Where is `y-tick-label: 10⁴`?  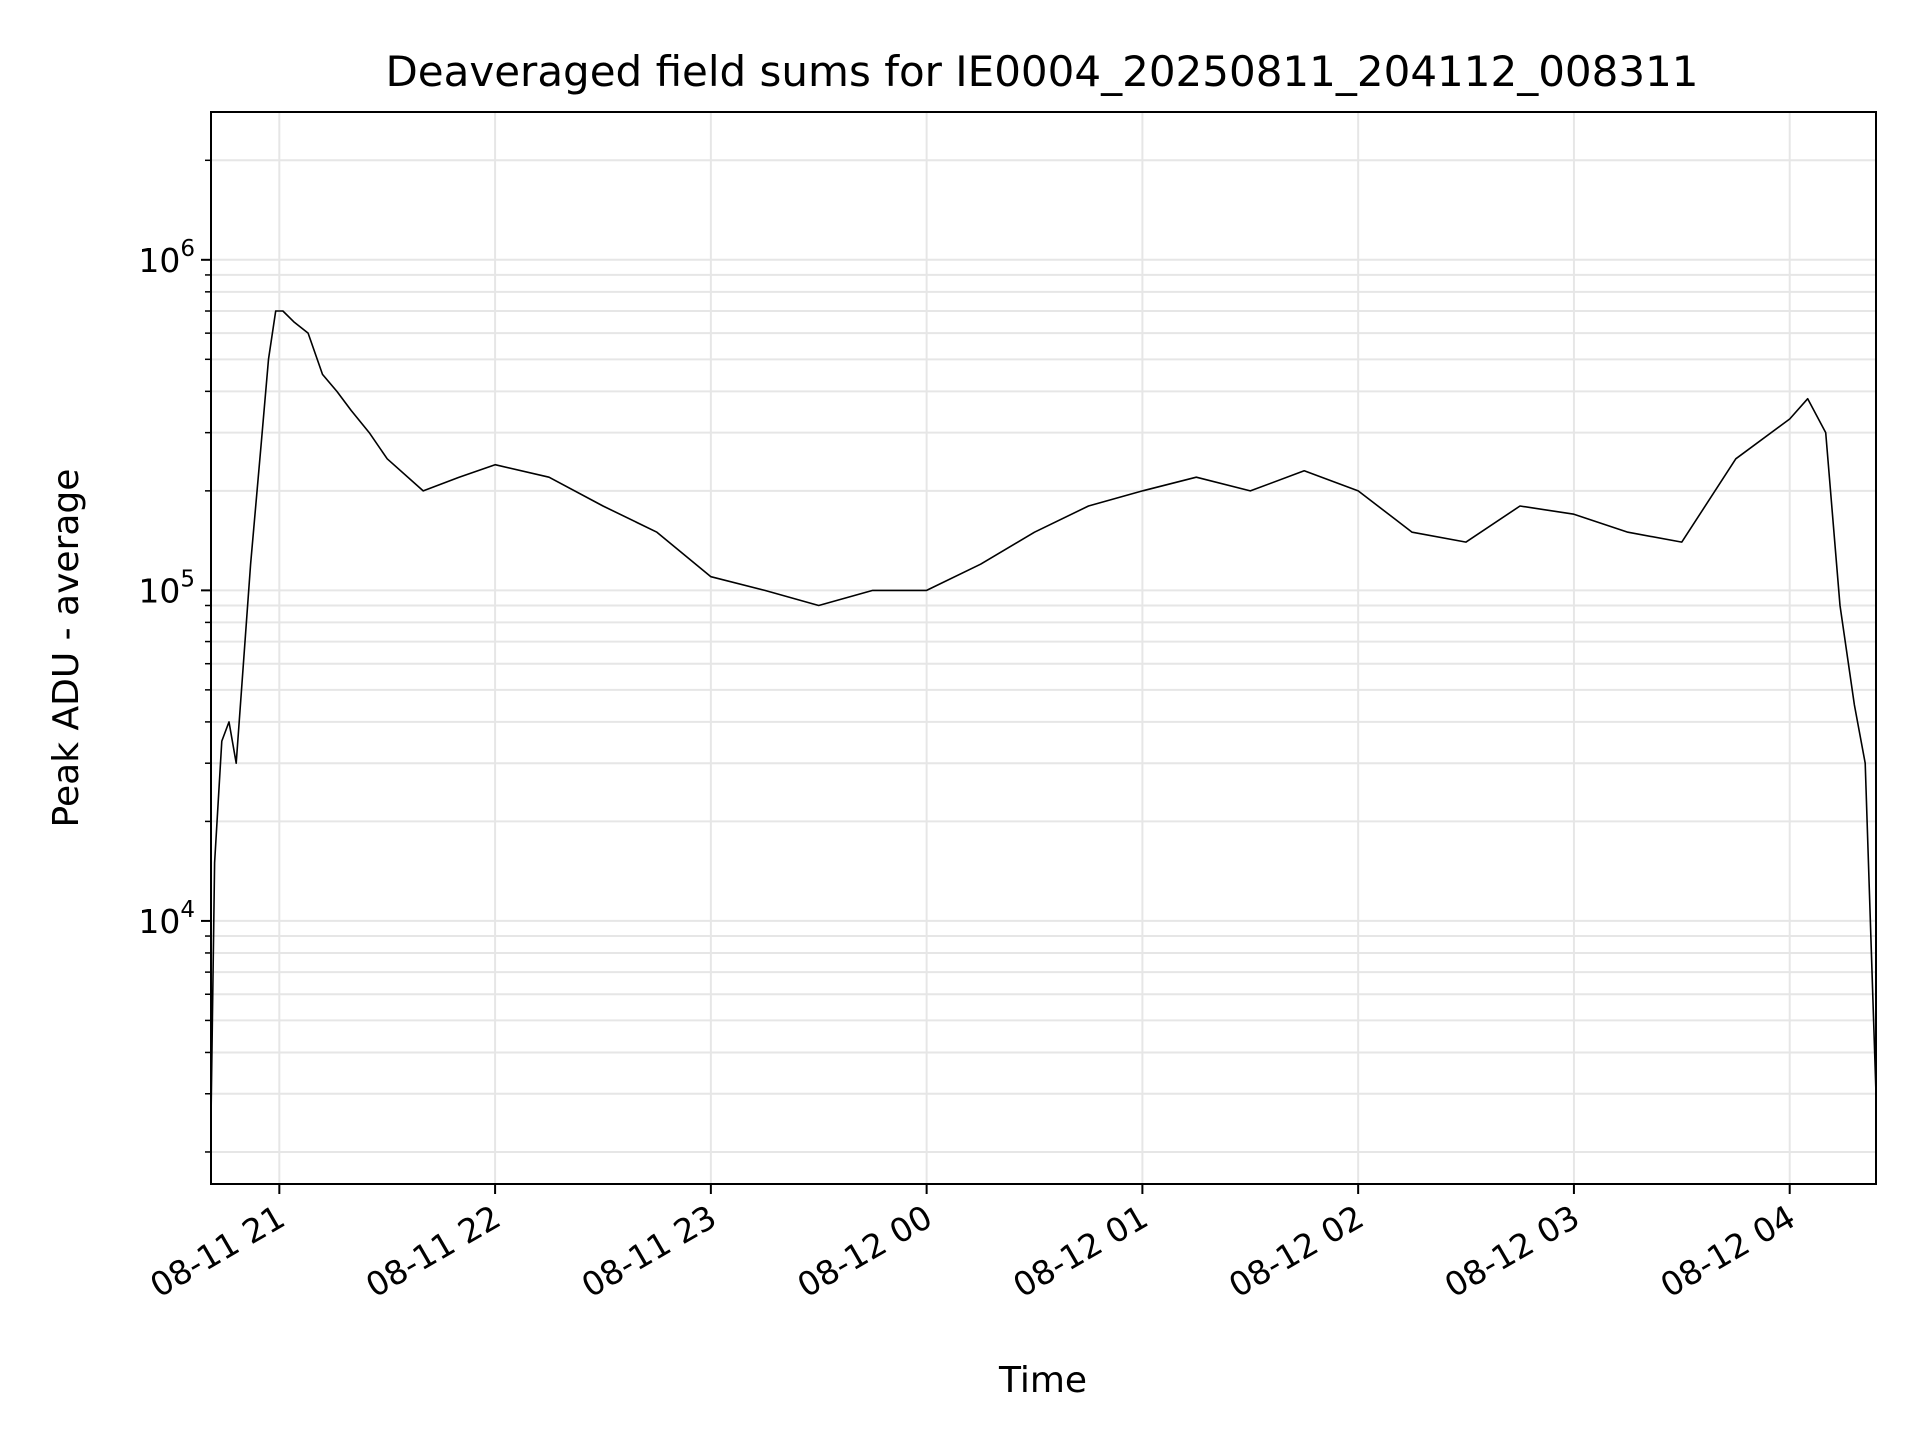
y-tick-label: 10⁴ is located at coordinates (166, 919).